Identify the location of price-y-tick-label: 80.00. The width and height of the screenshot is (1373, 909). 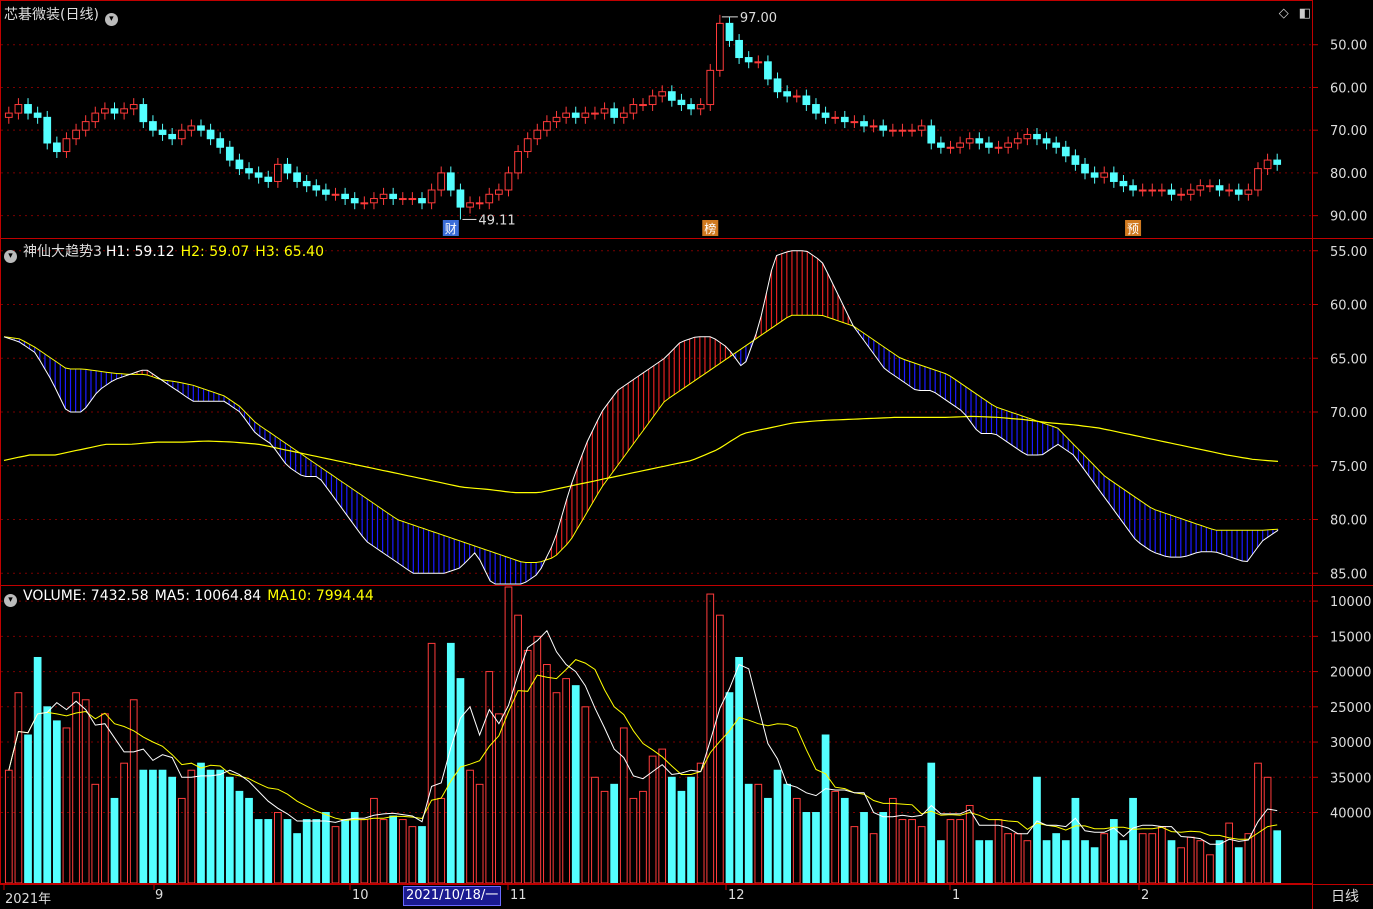
(1348, 174).